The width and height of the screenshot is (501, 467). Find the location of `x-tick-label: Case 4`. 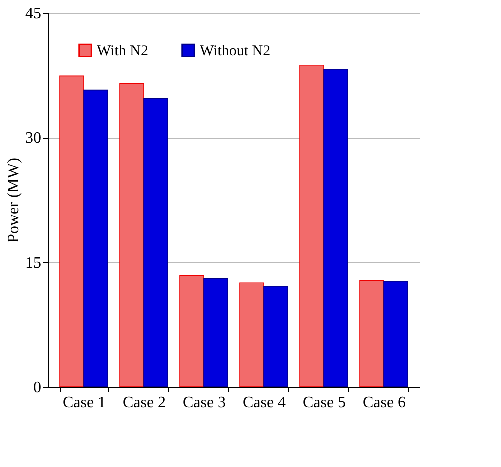

x-tick-label: Case 4 is located at coordinates (264, 403).